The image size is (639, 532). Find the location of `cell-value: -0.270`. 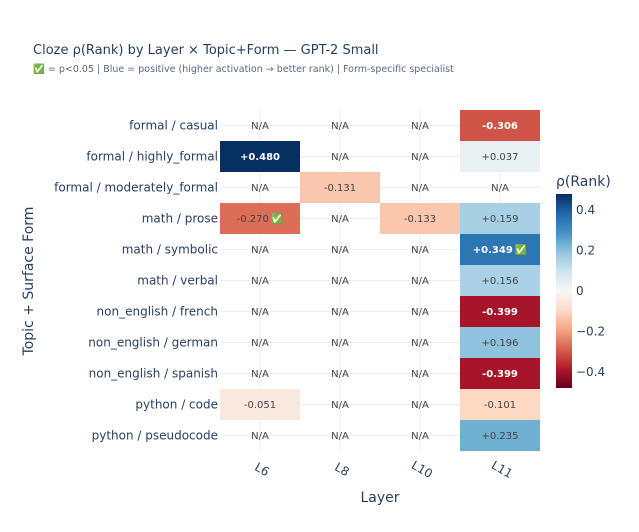

cell-value: -0.270 is located at coordinates (253, 219).